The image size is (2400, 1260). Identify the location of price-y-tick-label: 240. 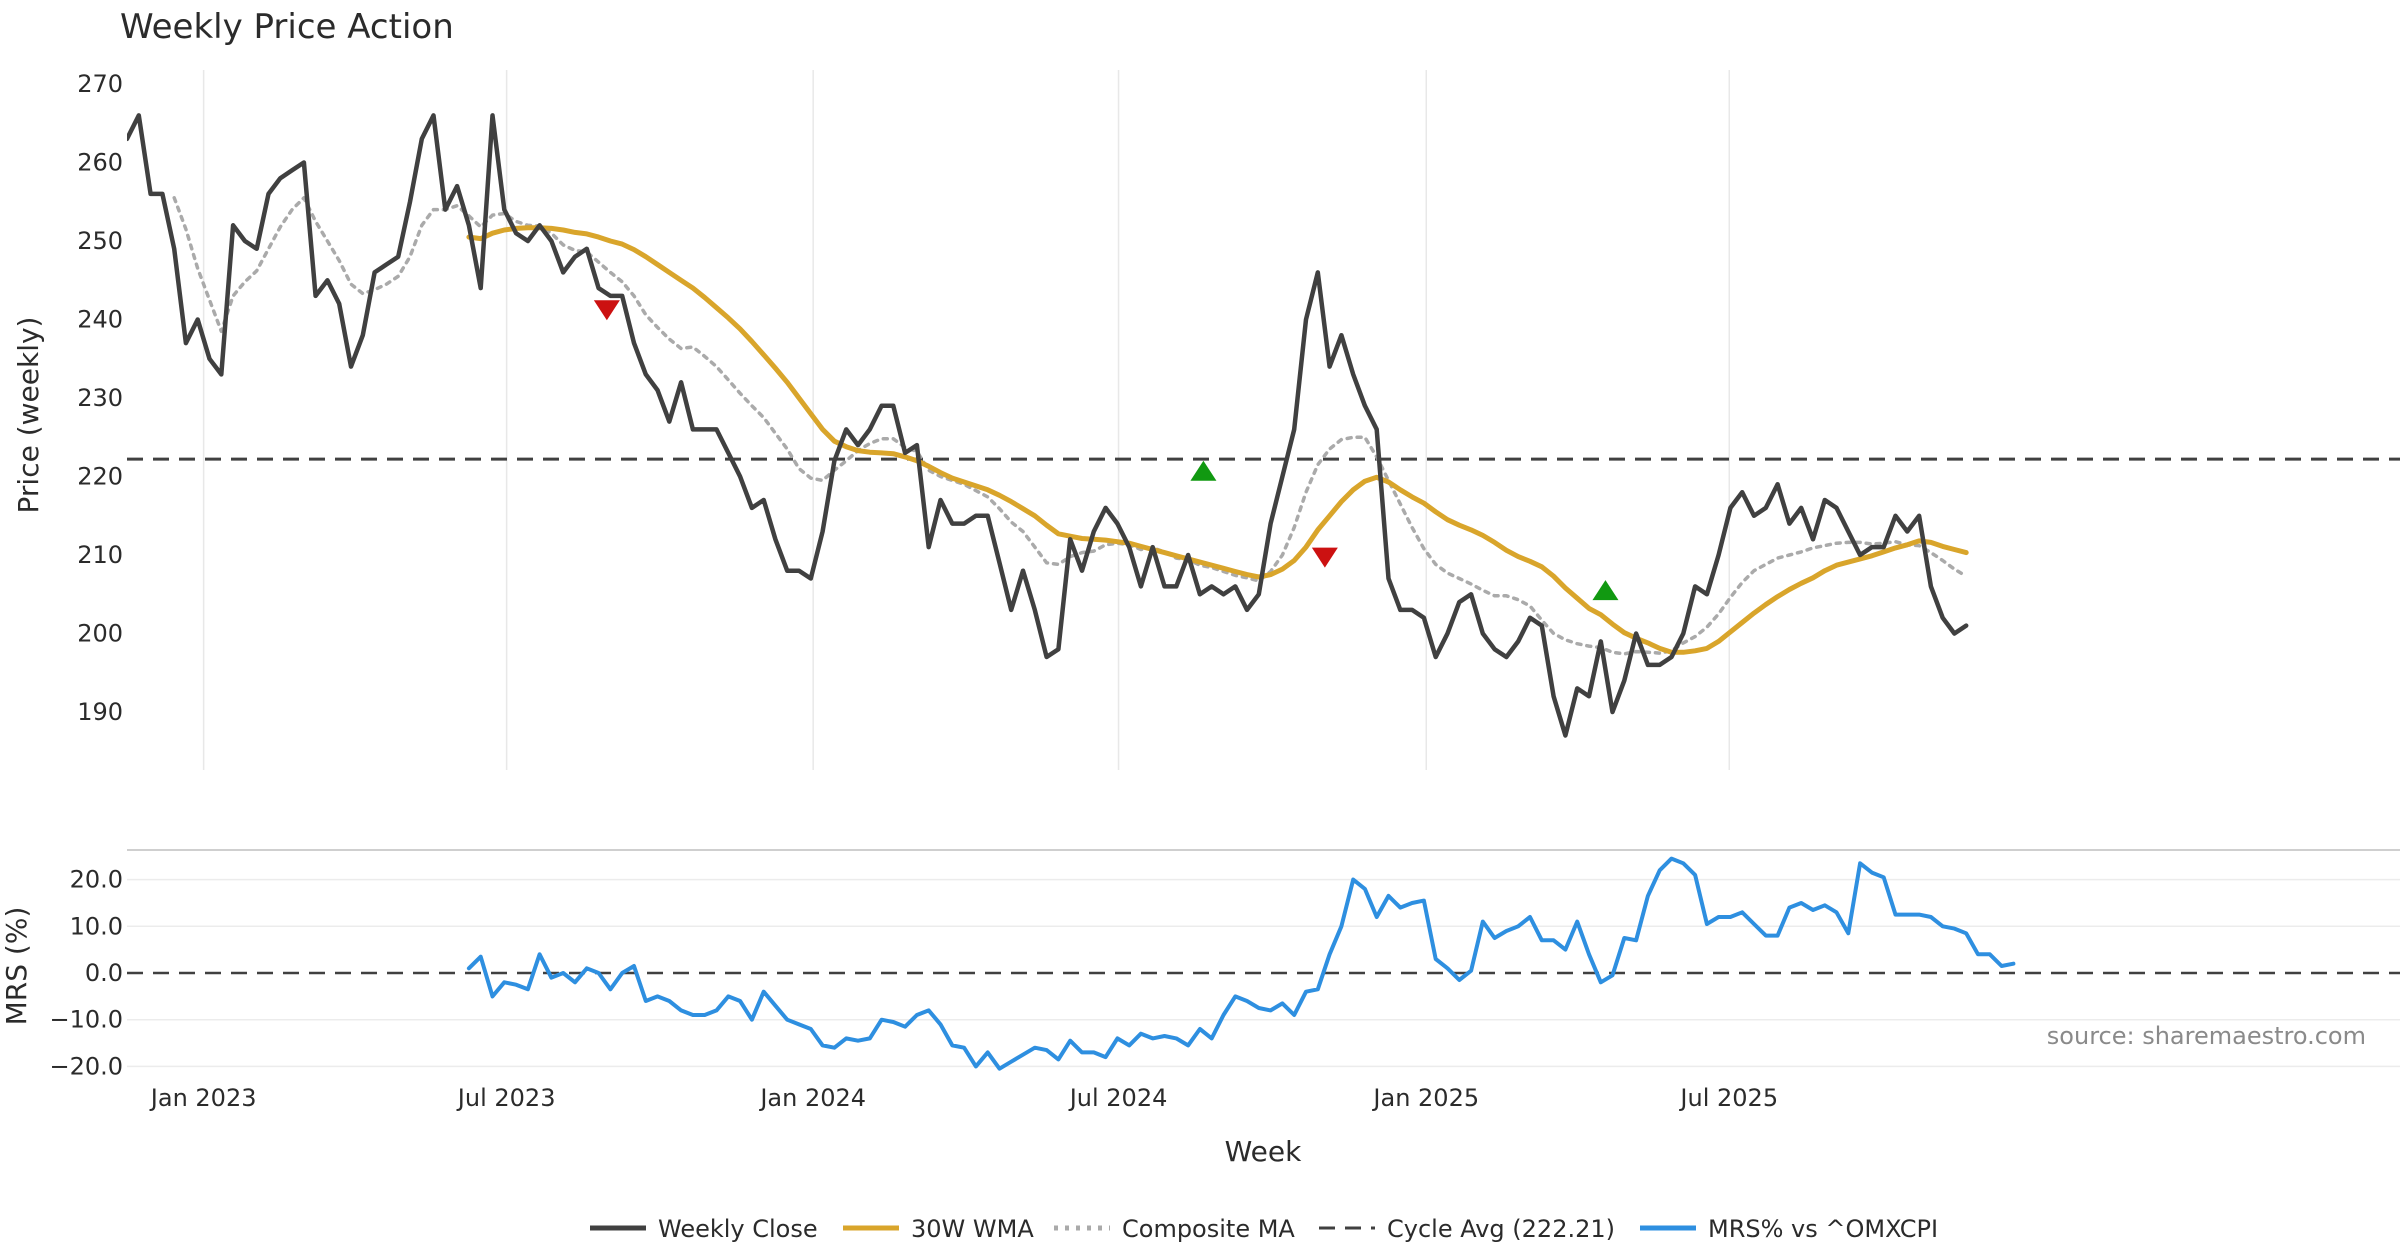
(100, 320).